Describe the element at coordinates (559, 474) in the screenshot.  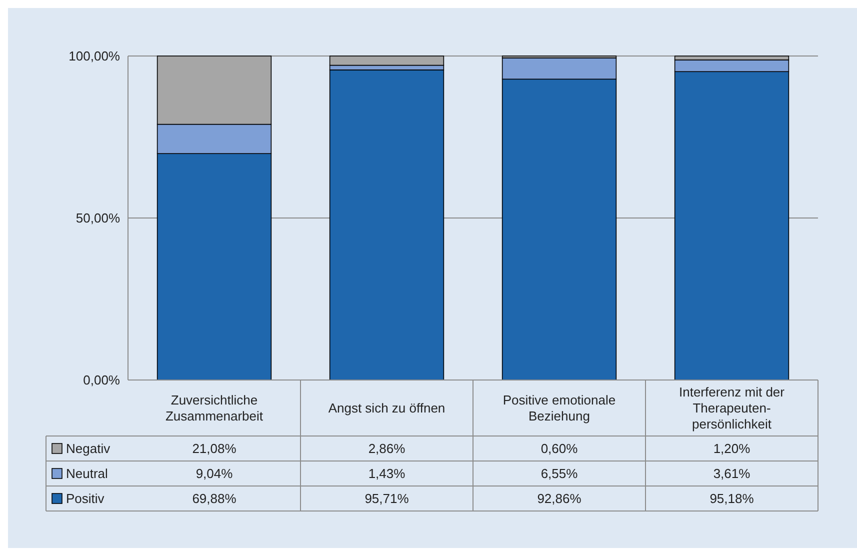
I see `data-label: 6,55%` at that location.